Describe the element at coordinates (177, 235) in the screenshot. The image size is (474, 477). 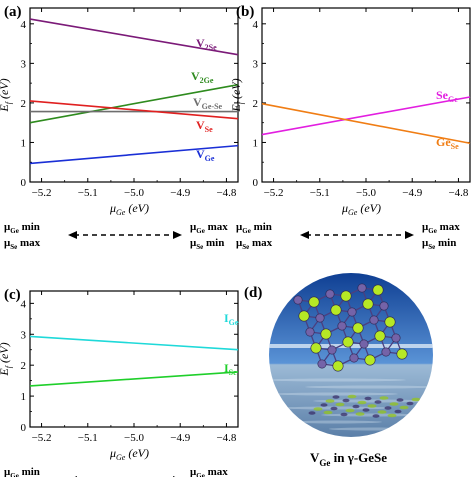
I see `arrow-head-right` at that location.